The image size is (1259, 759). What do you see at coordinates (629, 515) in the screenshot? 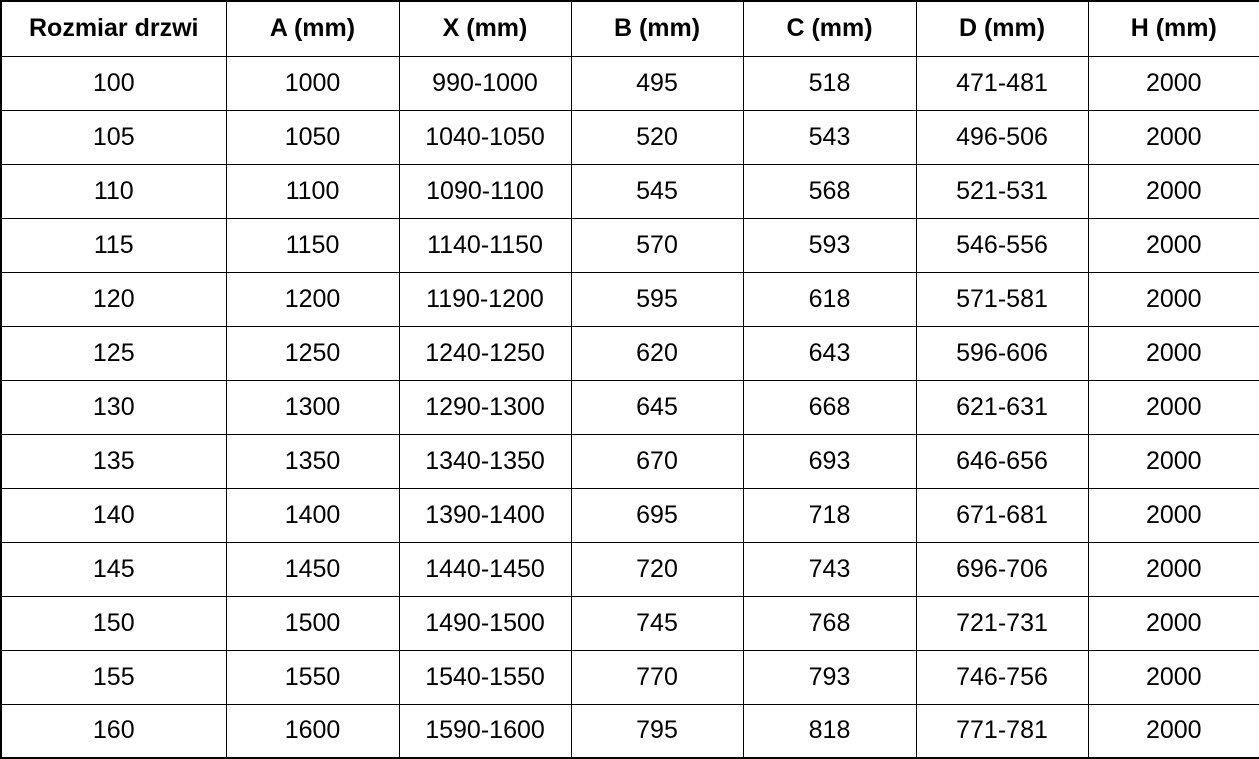
I see `table-row: 140 1400 1390-1400 695 718 671-681 2000` at bounding box center [629, 515].